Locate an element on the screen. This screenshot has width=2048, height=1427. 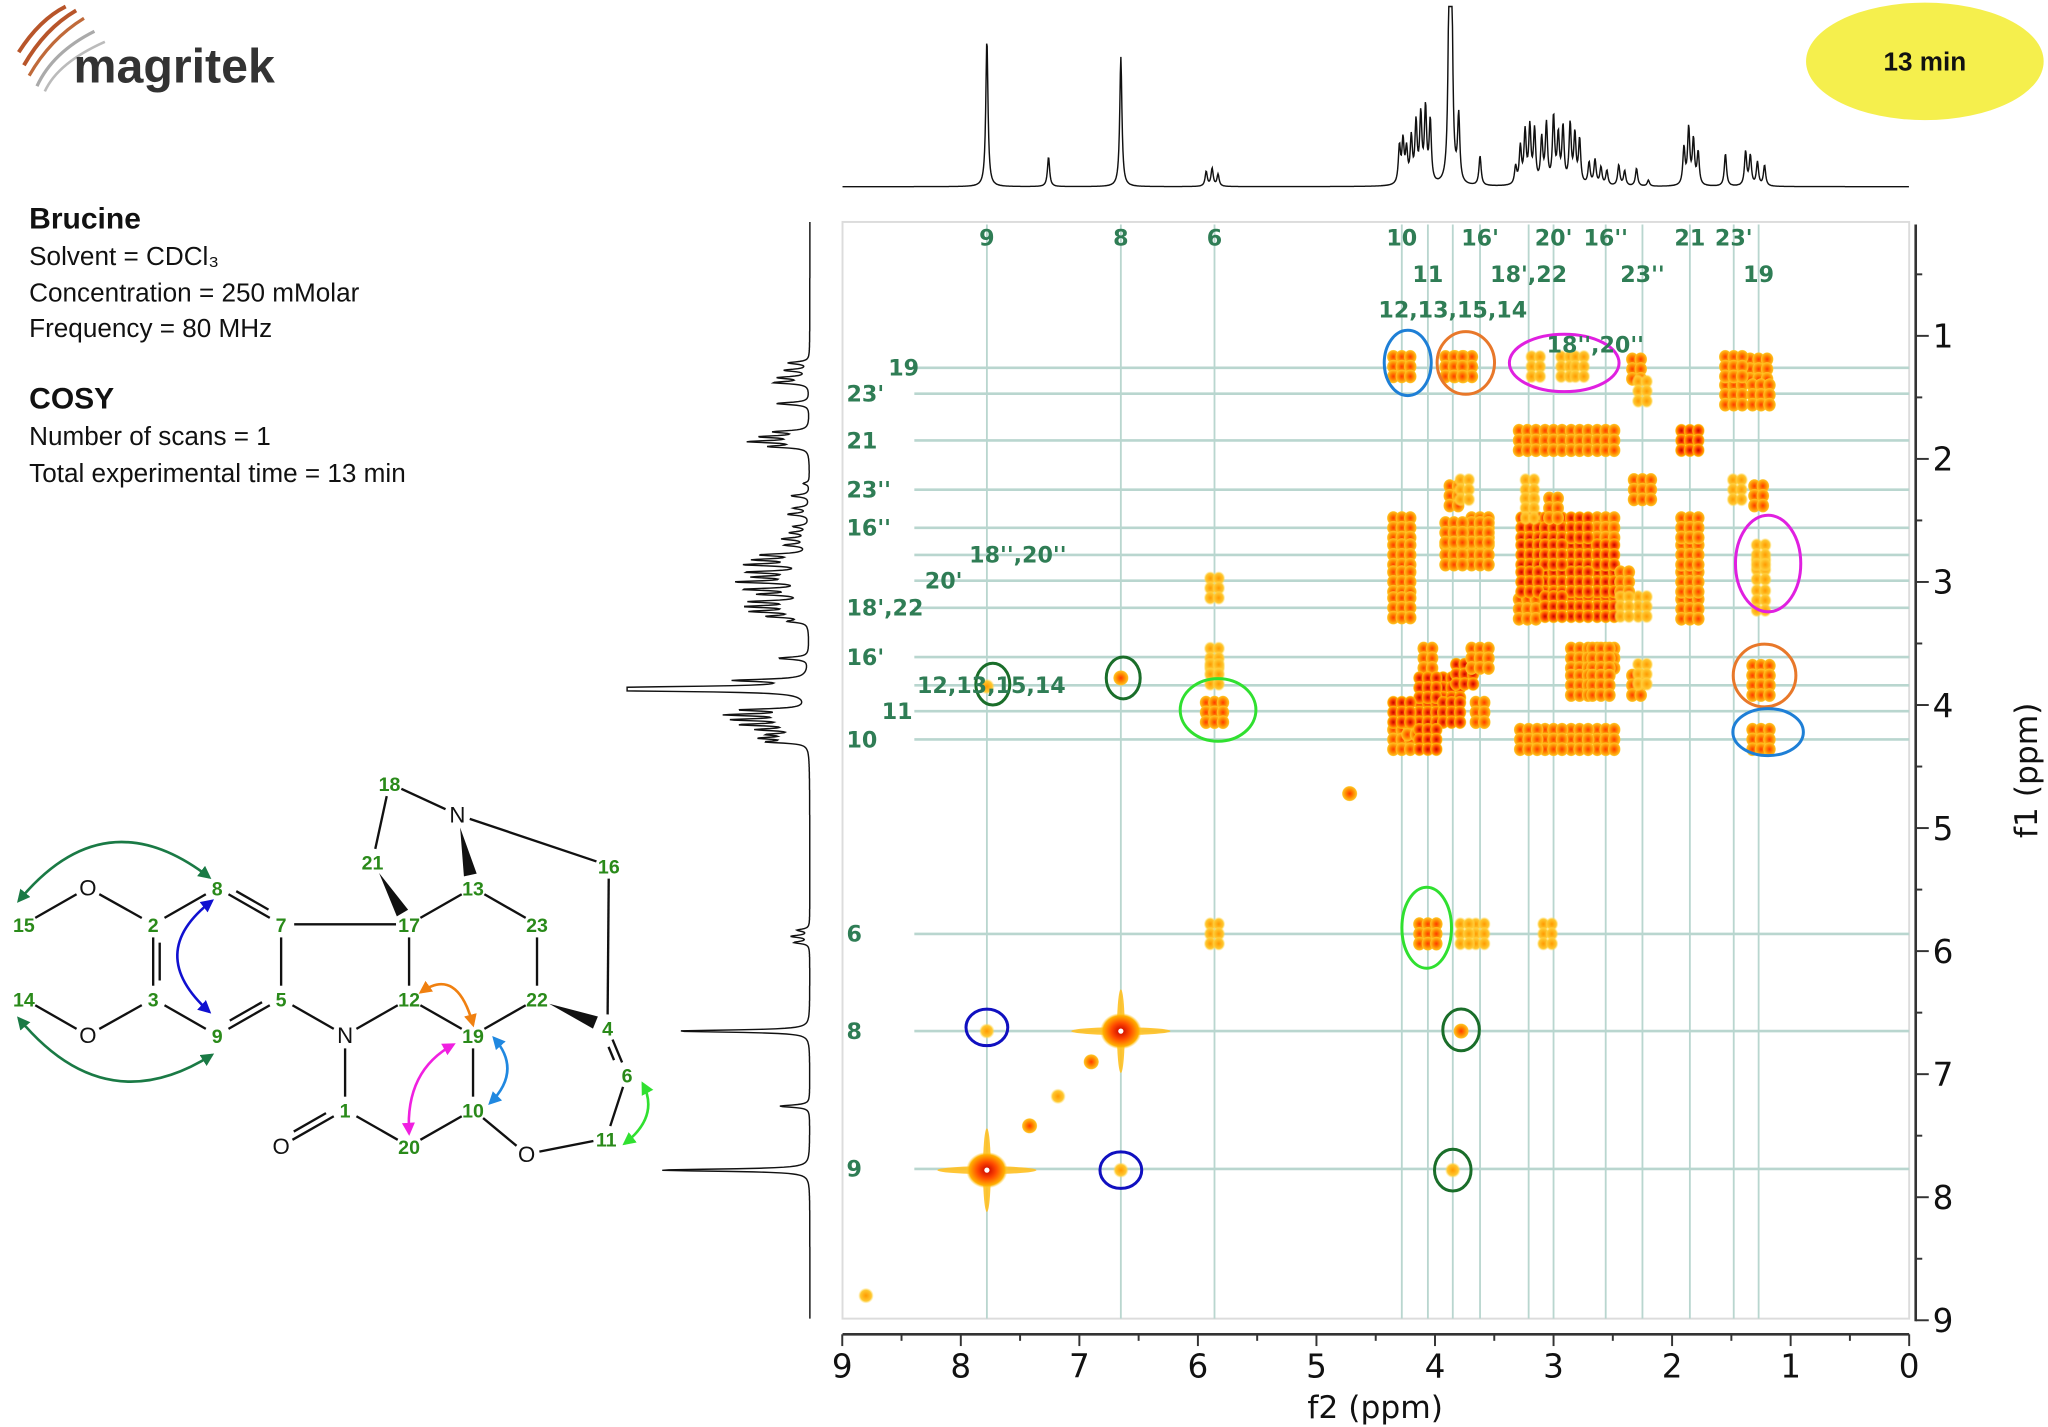
atom-label: 13 is located at coordinates (473, 890).